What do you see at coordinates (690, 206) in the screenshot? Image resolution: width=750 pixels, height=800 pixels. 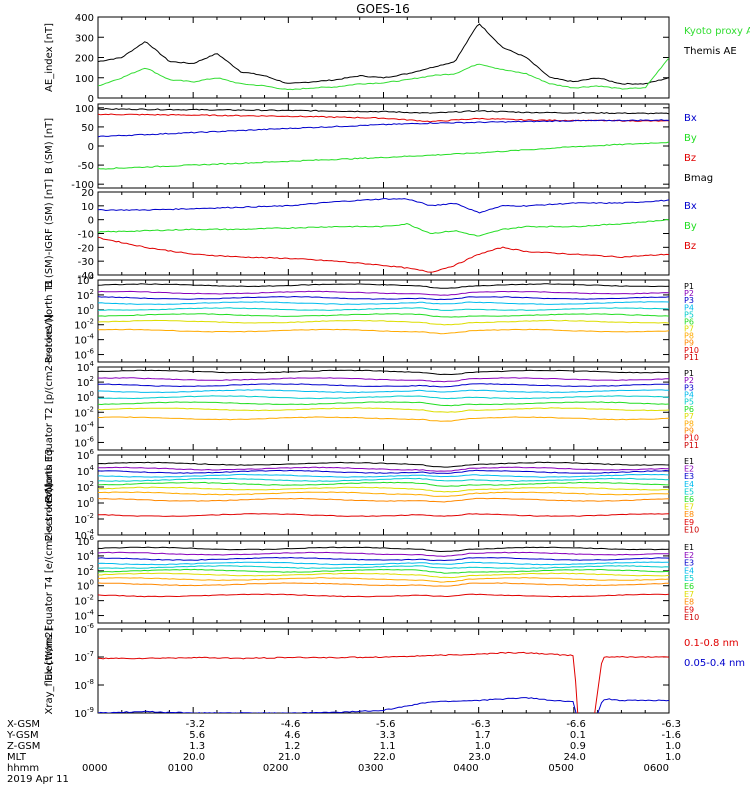 I see `legend-entry: Bx` at bounding box center [690, 206].